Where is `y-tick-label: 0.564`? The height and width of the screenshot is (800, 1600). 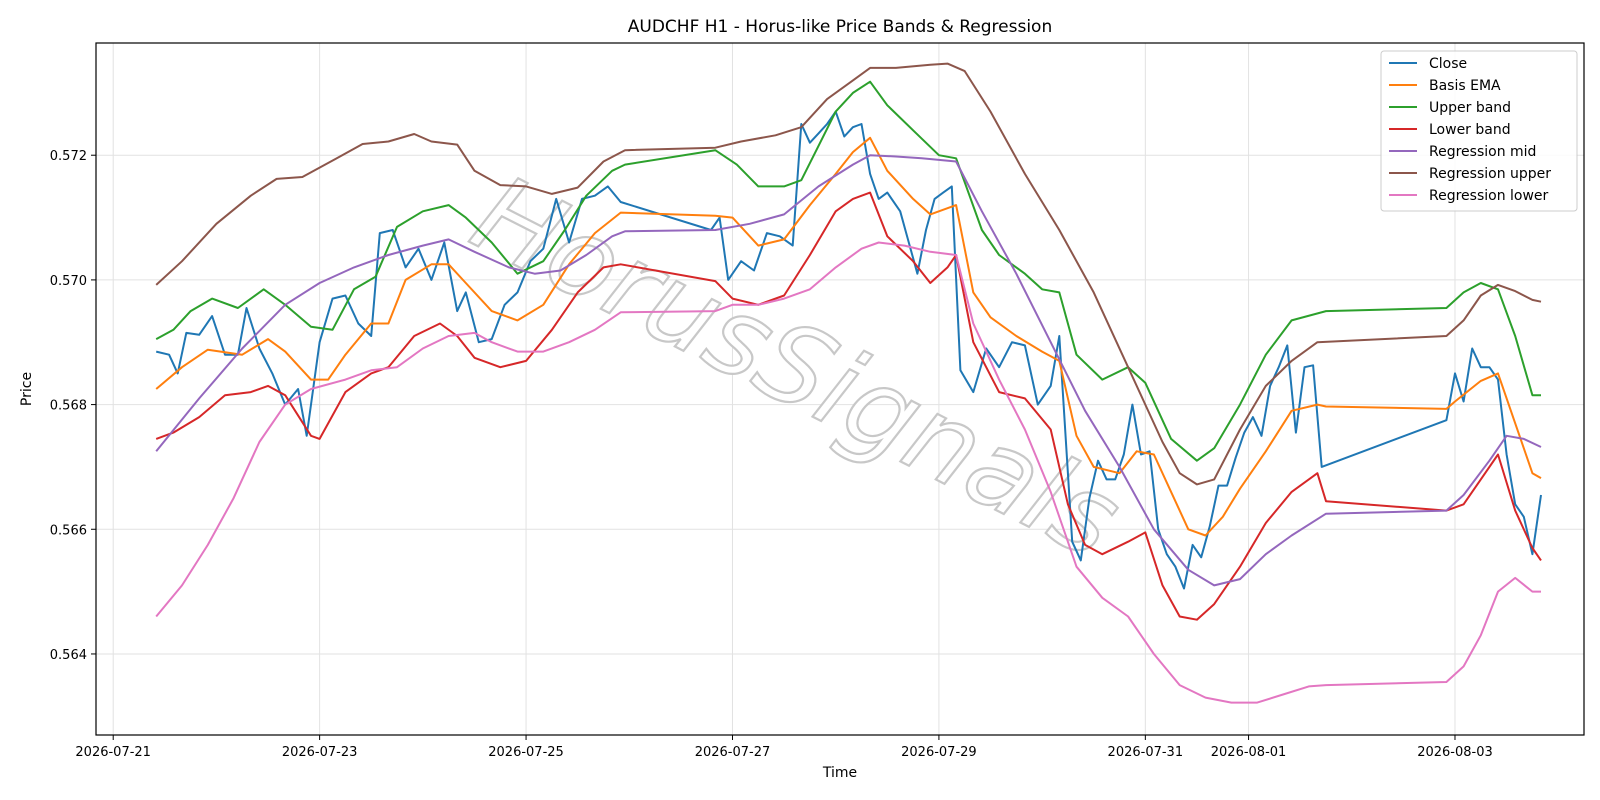 y-tick-label: 0.564 is located at coordinates (68, 655).